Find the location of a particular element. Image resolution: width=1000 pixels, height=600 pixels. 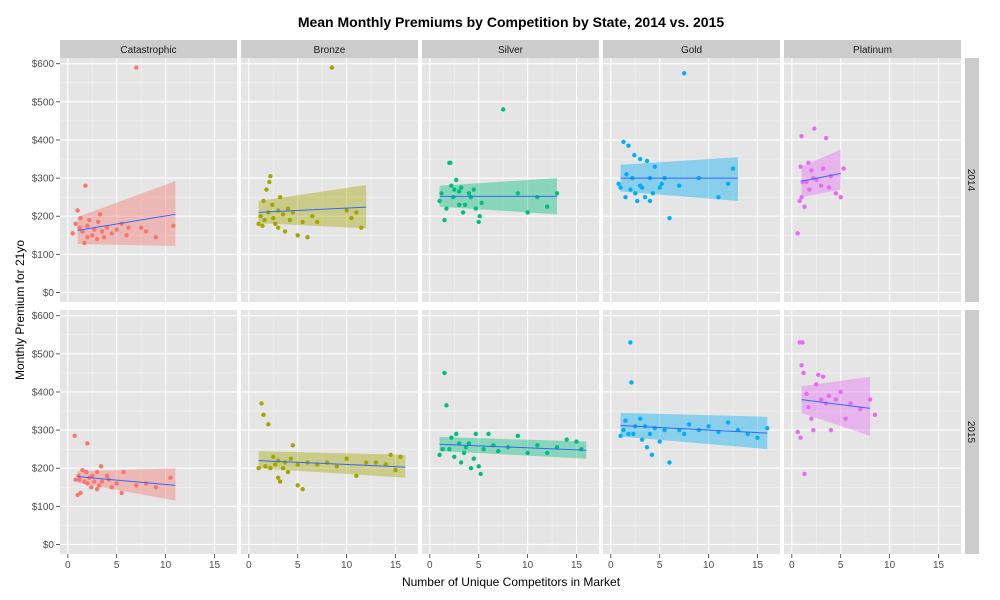

y-tick-label: $0 is located at coordinates (49, 293).